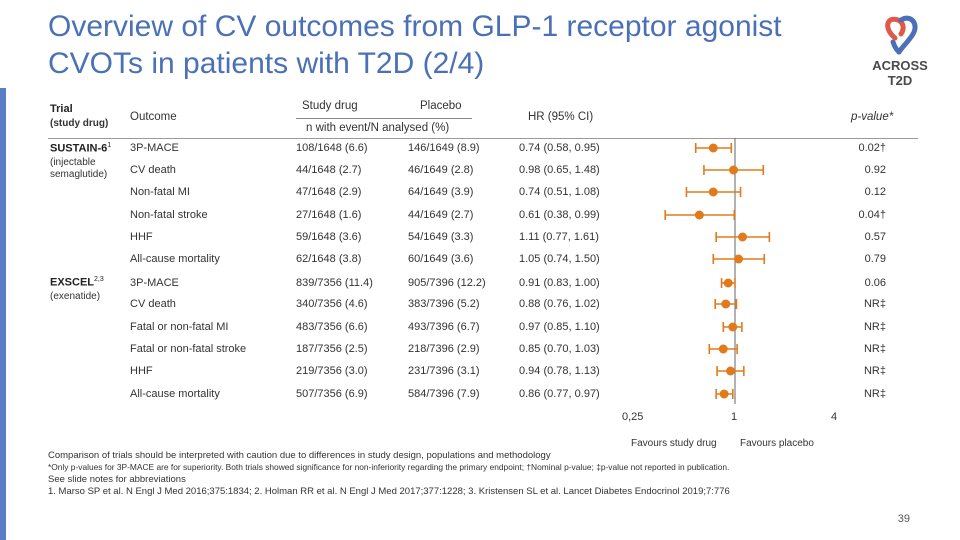 This screenshot has height=540, width=960. Describe the element at coordinates (872, 148) in the screenshot. I see `pvalue-cell: 0.02†` at that location.